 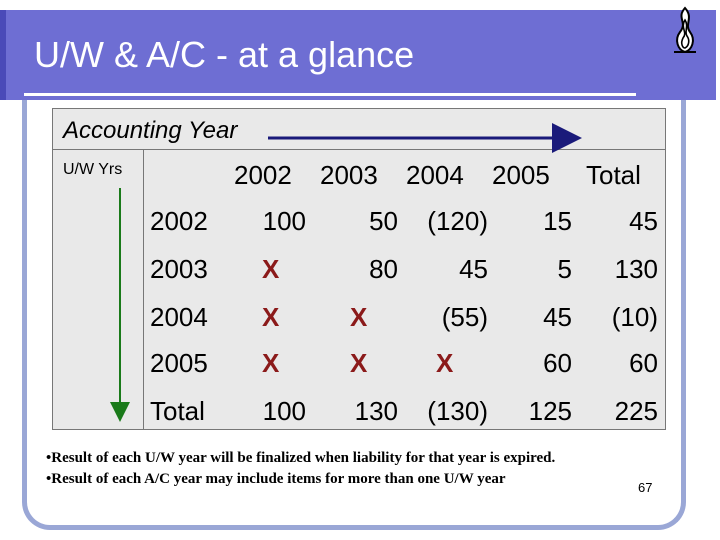 I want to click on table-row-header-divider, so click(x=143, y=289).